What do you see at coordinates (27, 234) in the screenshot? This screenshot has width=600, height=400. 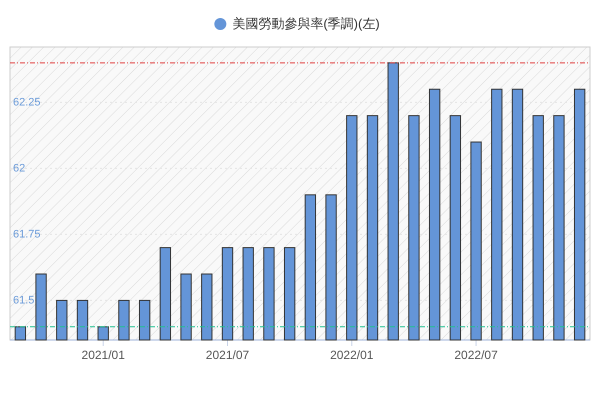 I see `y-tick-label: 61.75` at bounding box center [27, 234].